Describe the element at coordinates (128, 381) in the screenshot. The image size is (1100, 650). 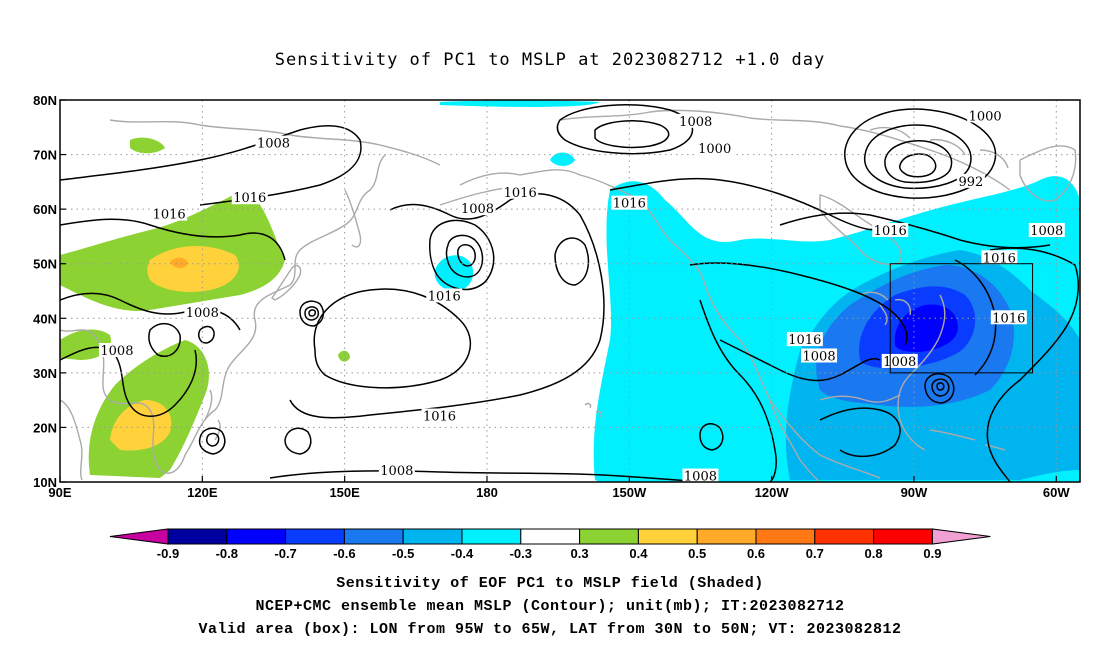
I see `contour-asia-1008-b` at that location.